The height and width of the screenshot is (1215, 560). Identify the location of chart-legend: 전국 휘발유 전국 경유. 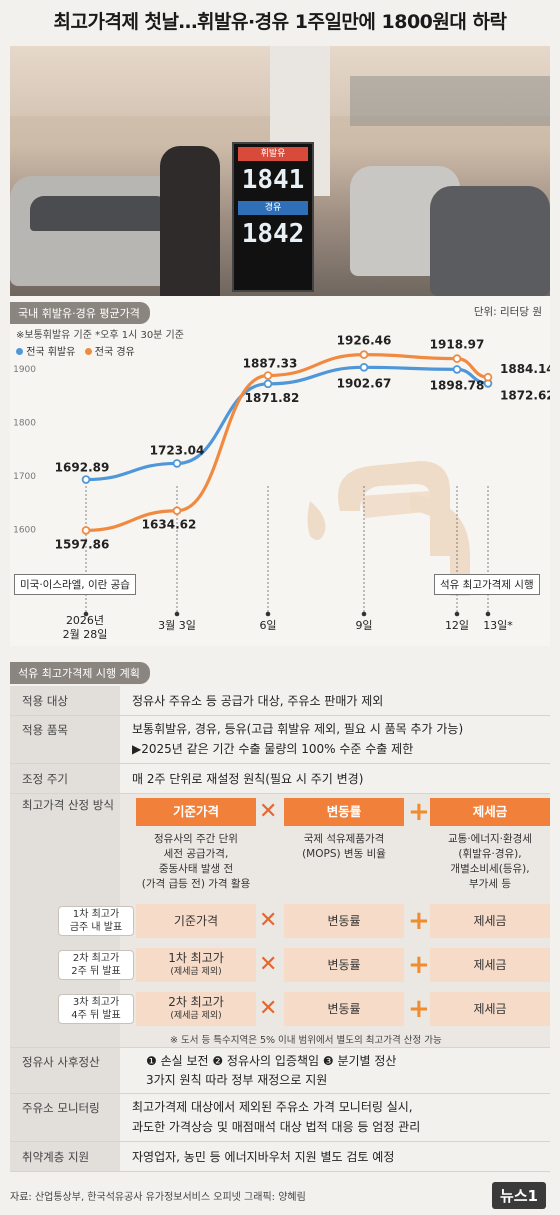
(75, 350).